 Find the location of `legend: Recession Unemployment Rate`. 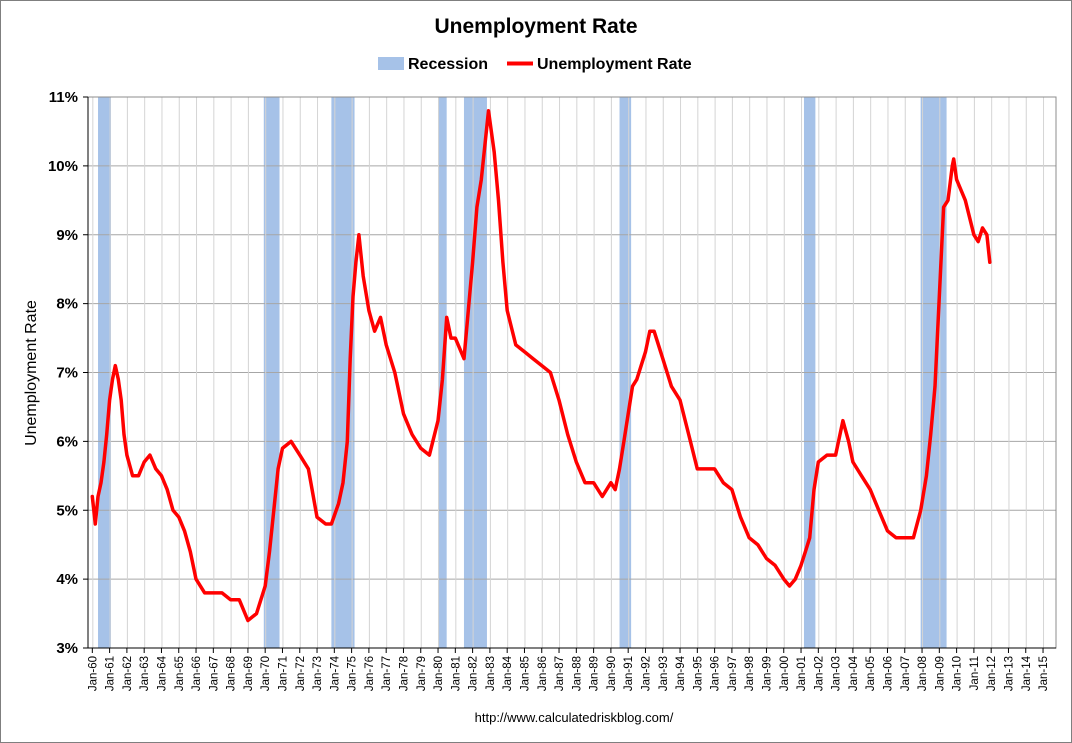

legend: Recession Unemployment Rate is located at coordinates (535, 64).